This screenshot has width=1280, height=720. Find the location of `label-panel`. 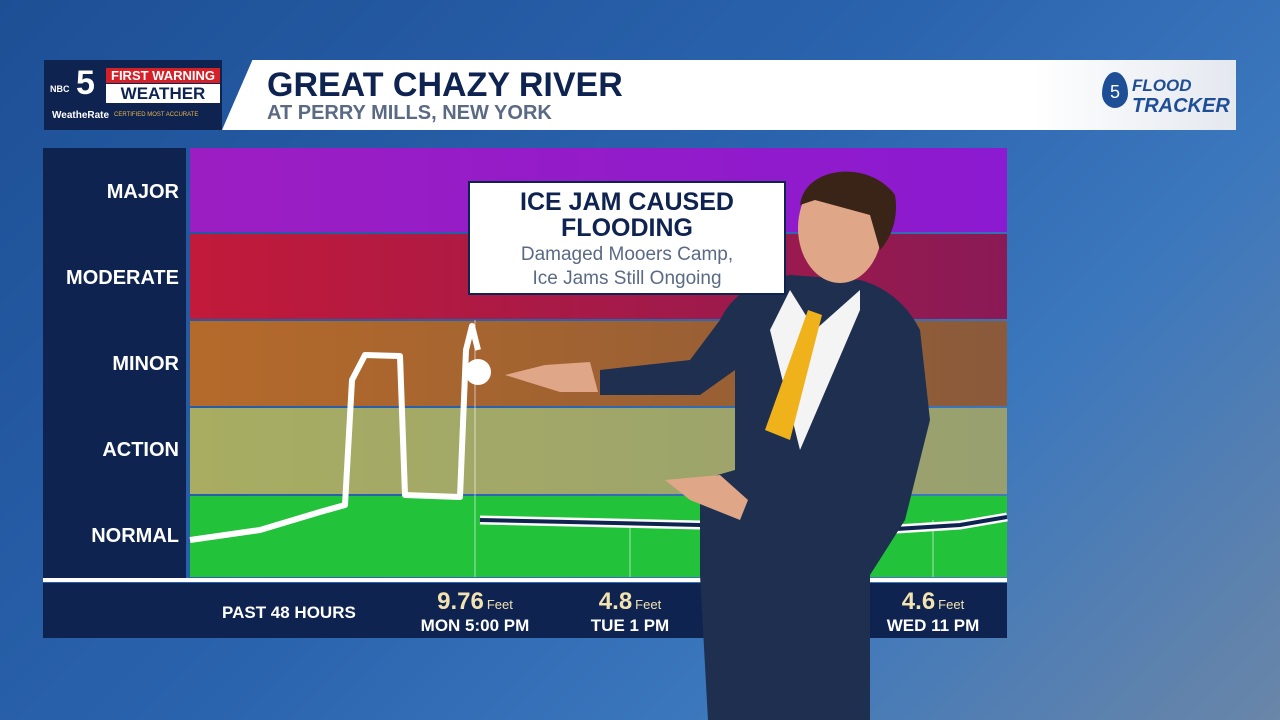

label-panel is located at coordinates (114, 363).